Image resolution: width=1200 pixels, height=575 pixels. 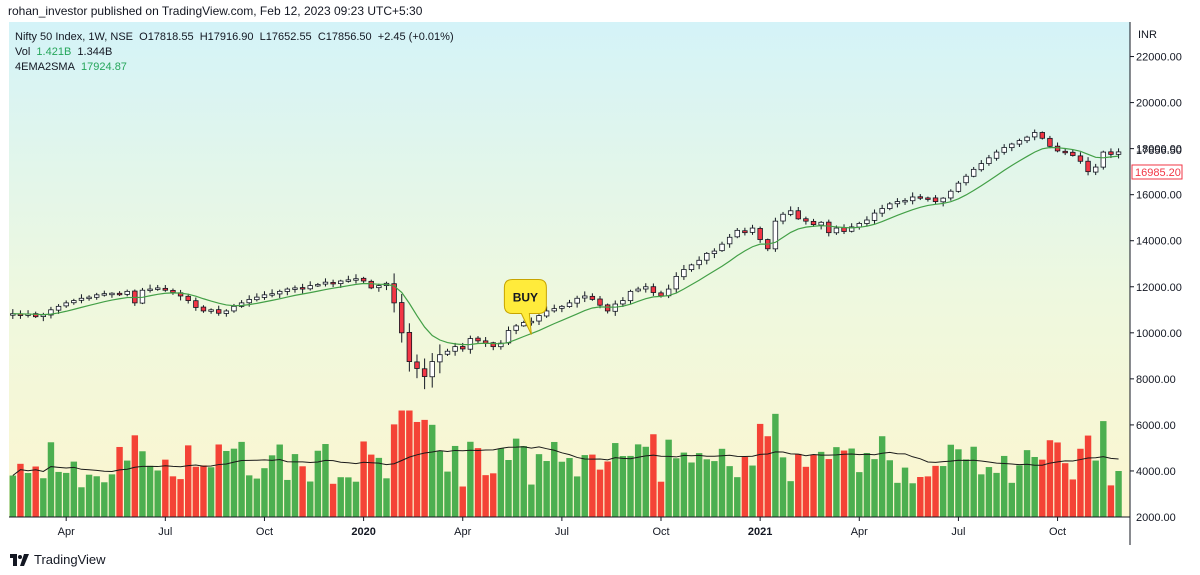 What do you see at coordinates (1159, 242) in the screenshot?
I see `price-tick-label: 14000.00` at bounding box center [1159, 242].